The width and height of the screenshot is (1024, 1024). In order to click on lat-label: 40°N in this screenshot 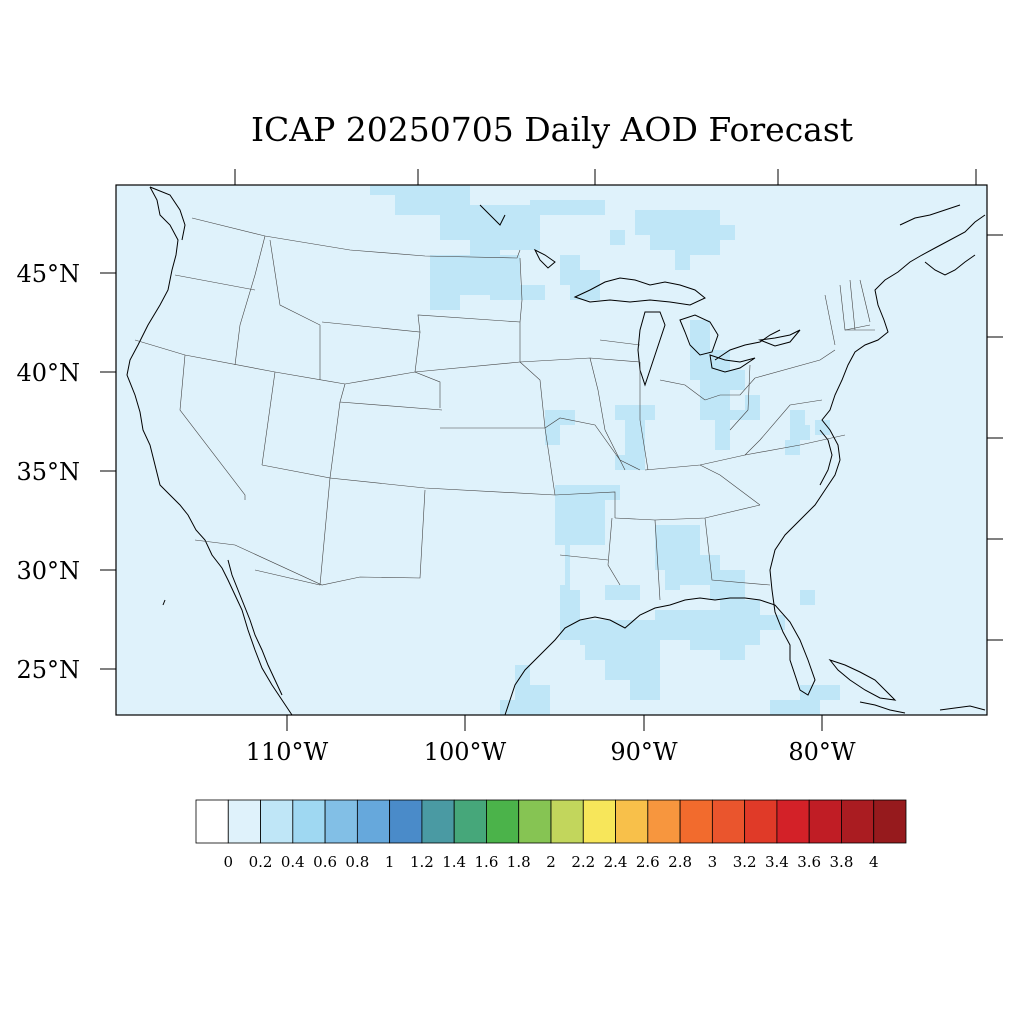, I will do `click(48, 373)`.